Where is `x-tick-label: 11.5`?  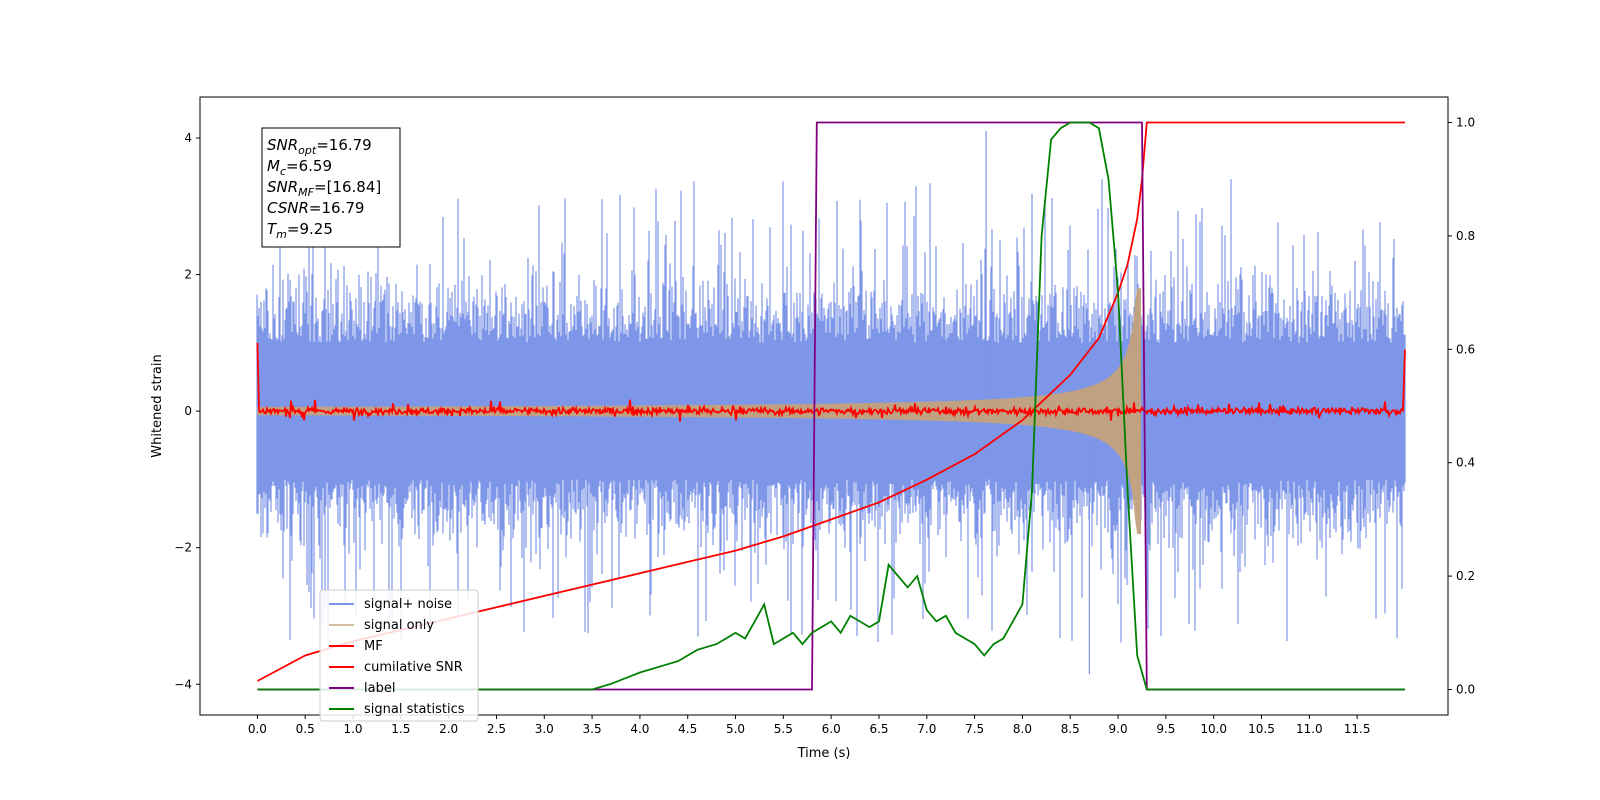
x-tick-label: 11.5 is located at coordinates (1357, 729).